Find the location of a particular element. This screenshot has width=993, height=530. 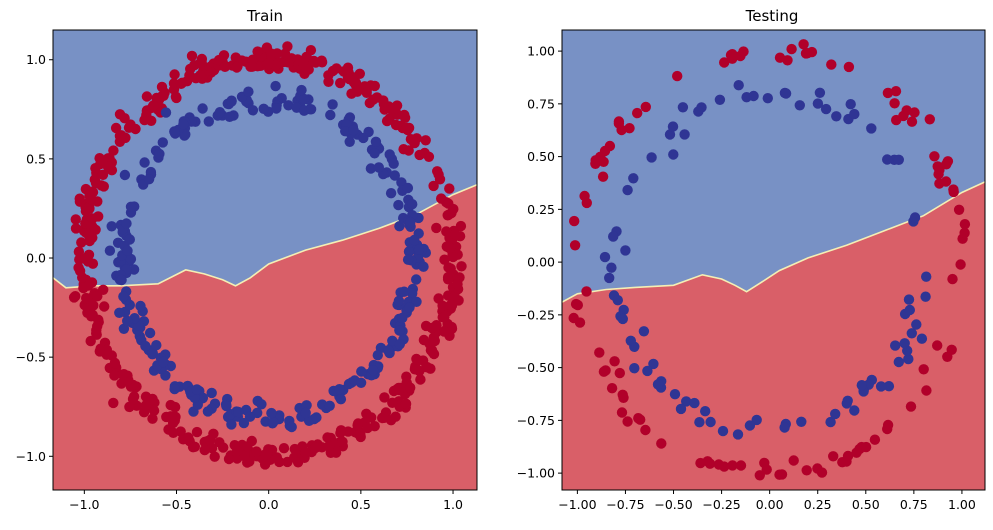

x-tick-label: 1.0 is located at coordinates (453, 504).